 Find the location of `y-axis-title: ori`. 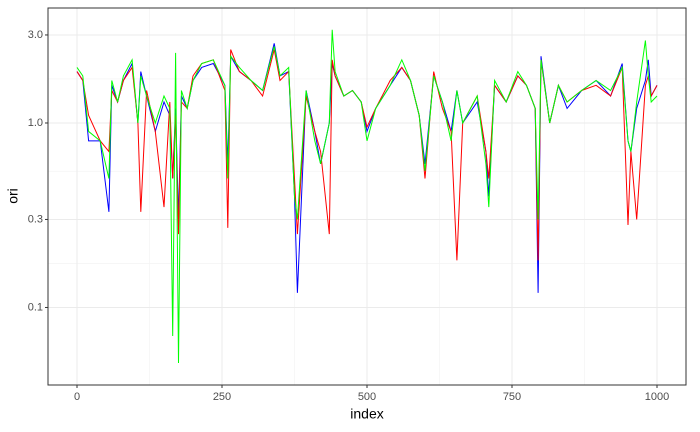

y-axis-title: ori is located at coordinates (13, 196).